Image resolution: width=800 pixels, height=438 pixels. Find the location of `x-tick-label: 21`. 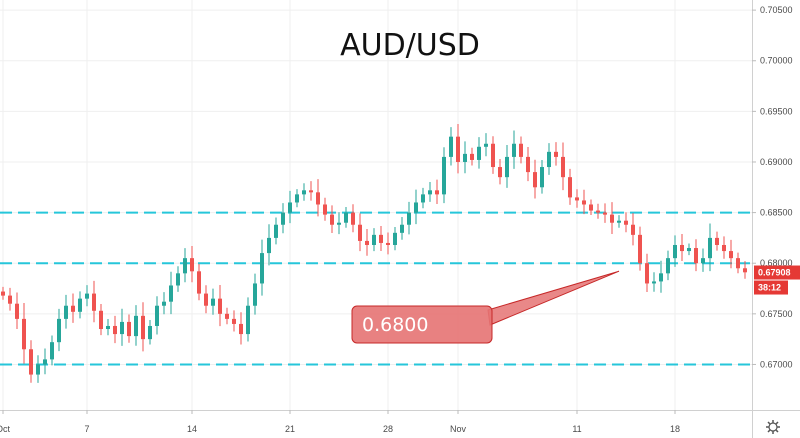

x-tick-label: 21 is located at coordinates (290, 429).